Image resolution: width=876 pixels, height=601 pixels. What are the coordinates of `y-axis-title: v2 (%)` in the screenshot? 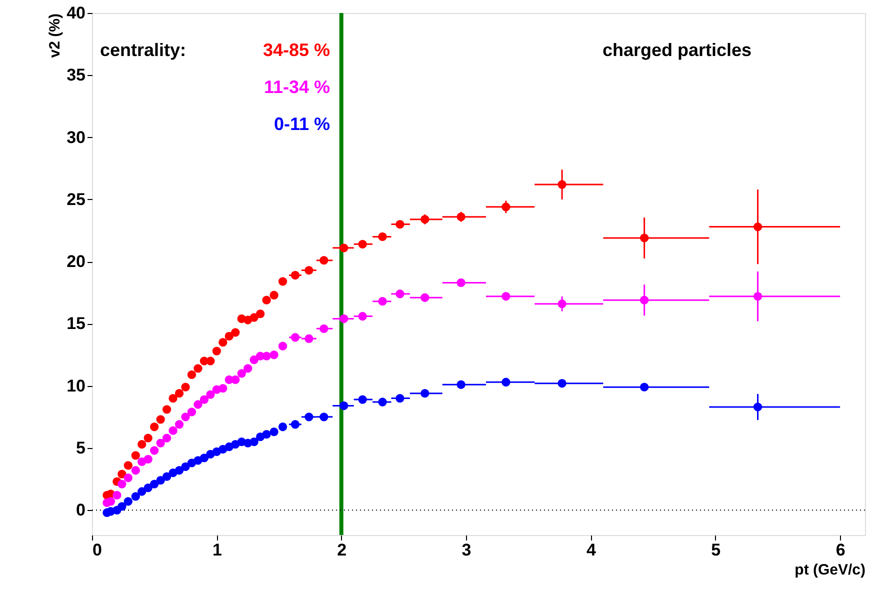 It's located at (55, 36).